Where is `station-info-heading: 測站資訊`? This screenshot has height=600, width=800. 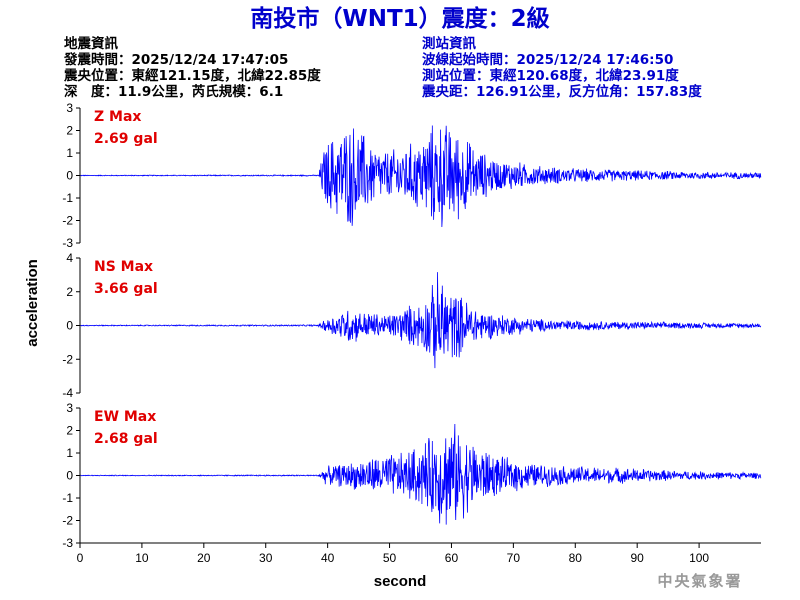 station-info-heading: 測站資訊 is located at coordinates (449, 43).